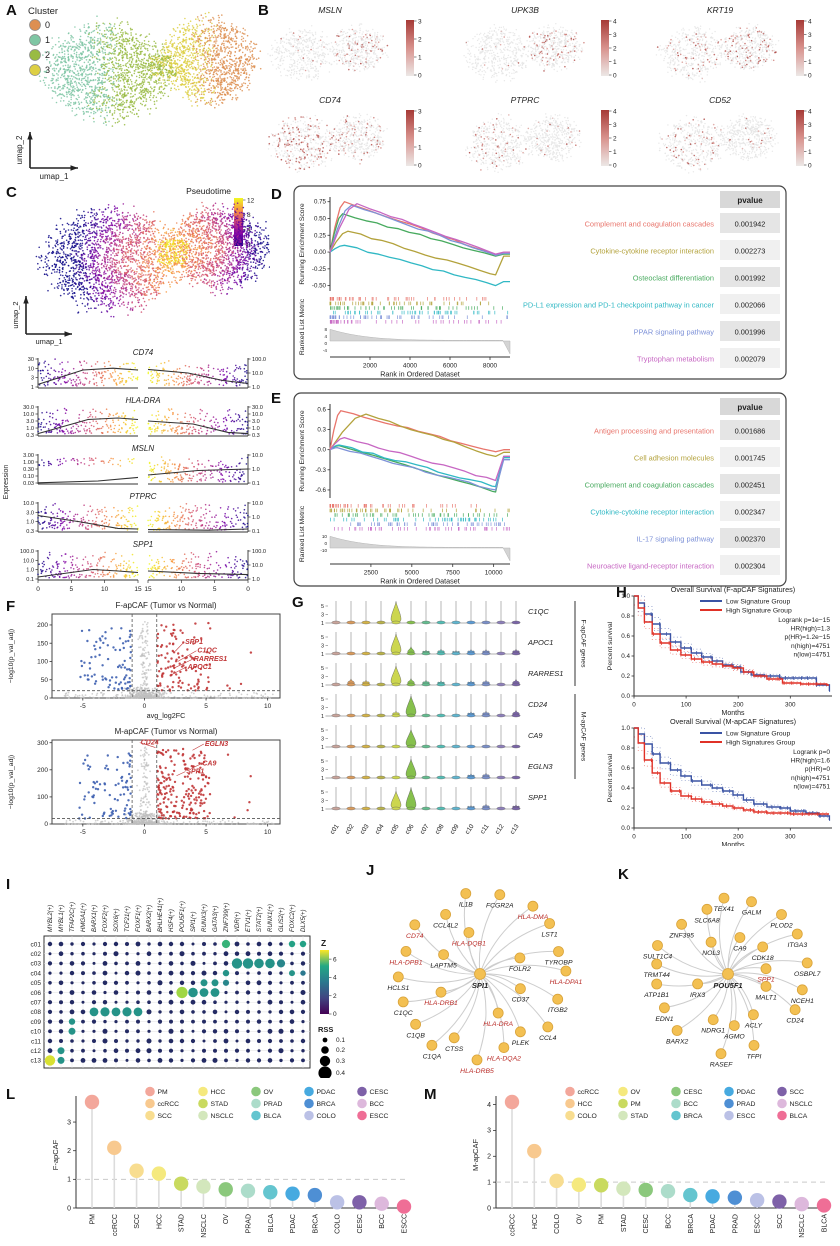 Image resolution: width=840 pixels, height=1246 pixels. I want to click on panel-label-e: E, so click(276, 398).